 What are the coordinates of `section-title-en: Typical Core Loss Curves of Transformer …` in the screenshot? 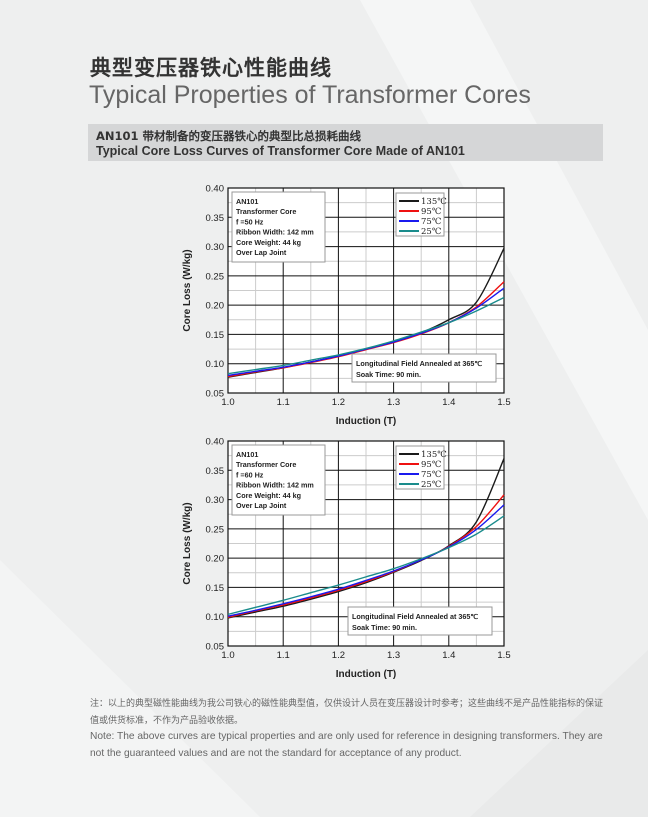 It's located at (280, 151).